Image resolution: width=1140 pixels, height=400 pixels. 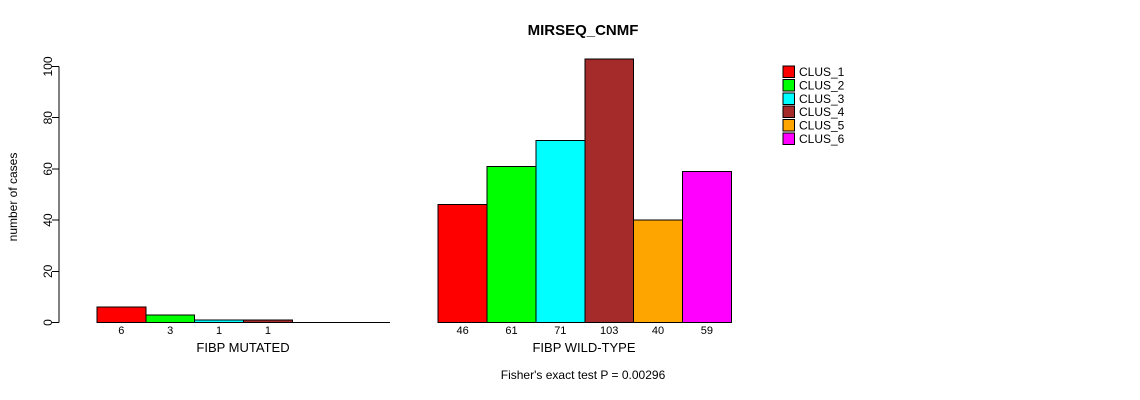 What do you see at coordinates (48, 322) in the screenshot?
I see `y-tick-label: 0` at bounding box center [48, 322].